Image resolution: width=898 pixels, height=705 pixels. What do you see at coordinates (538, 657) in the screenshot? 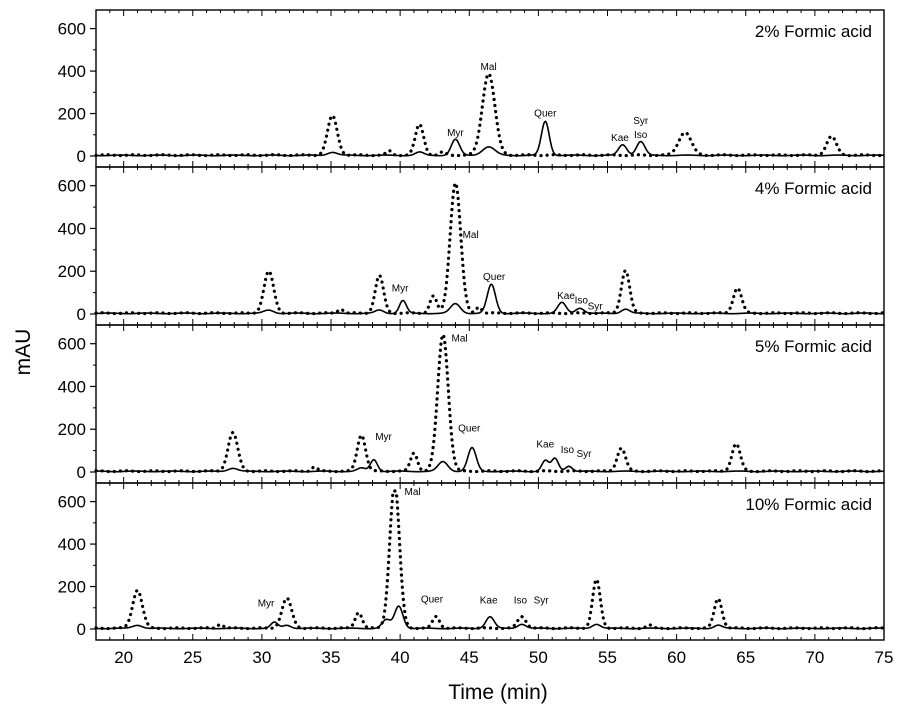
I see `x-tick-label: 50` at bounding box center [538, 657].